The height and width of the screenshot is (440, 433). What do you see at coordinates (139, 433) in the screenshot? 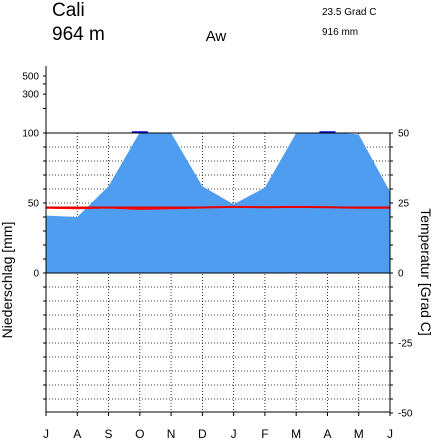
I see `month-label: O` at bounding box center [139, 433].